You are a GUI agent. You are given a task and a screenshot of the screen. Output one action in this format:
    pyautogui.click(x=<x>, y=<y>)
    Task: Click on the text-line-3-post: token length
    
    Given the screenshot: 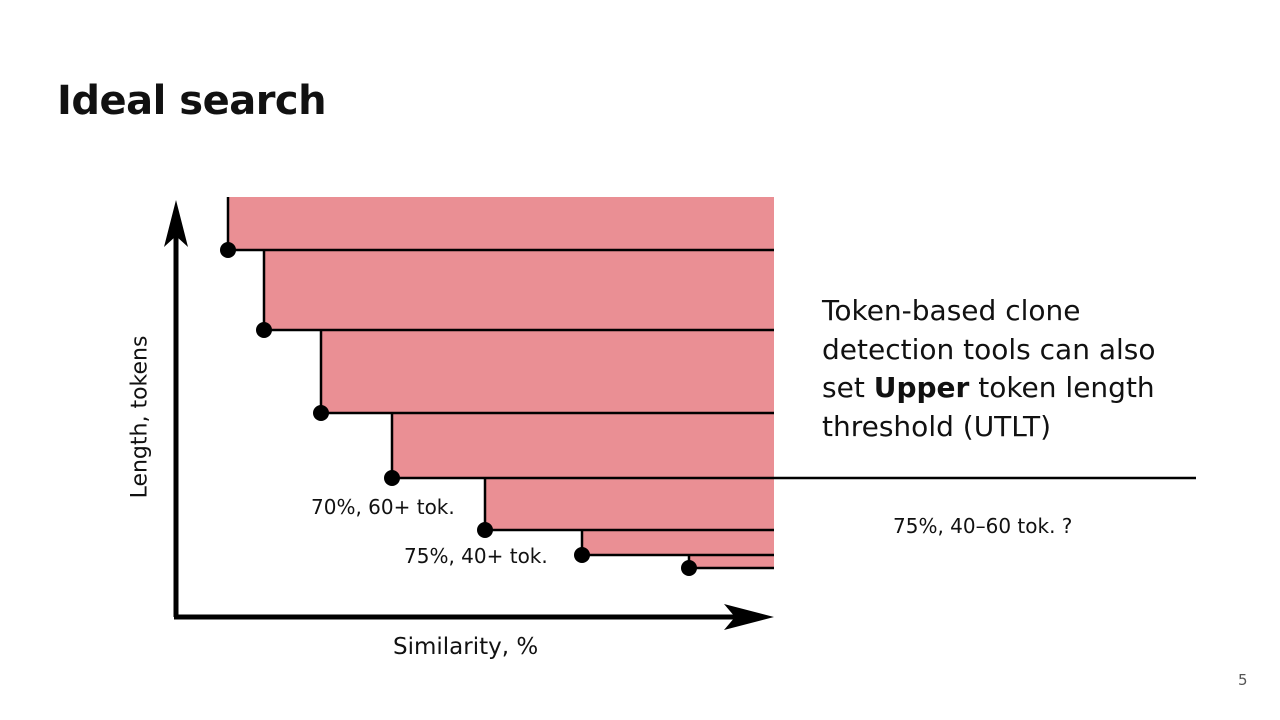 What is the action you would take?
    pyautogui.click(x=1062, y=387)
    